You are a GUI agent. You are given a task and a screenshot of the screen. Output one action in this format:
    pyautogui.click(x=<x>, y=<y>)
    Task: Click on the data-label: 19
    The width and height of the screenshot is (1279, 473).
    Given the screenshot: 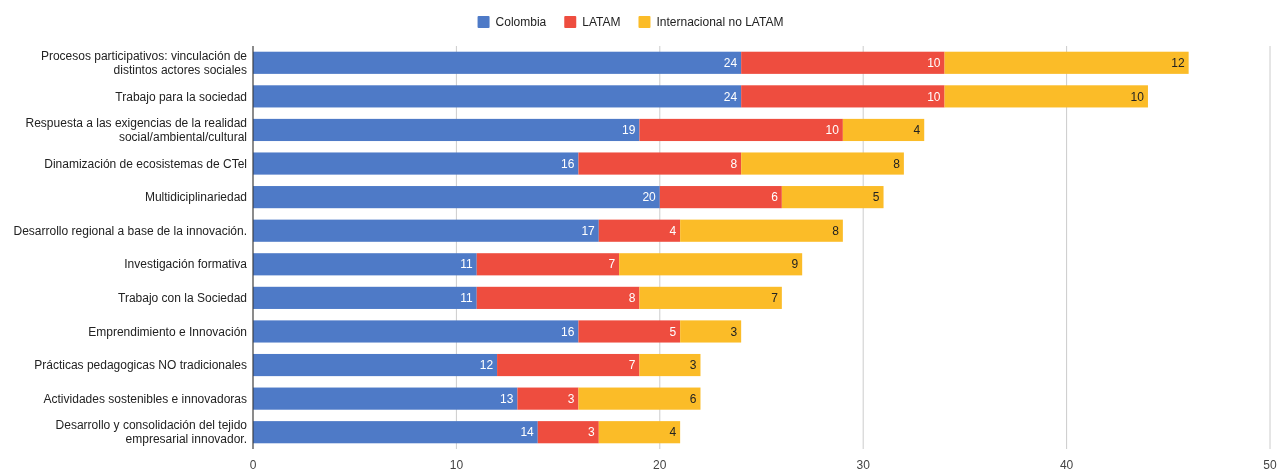 What is the action you would take?
    pyautogui.click(x=629, y=130)
    